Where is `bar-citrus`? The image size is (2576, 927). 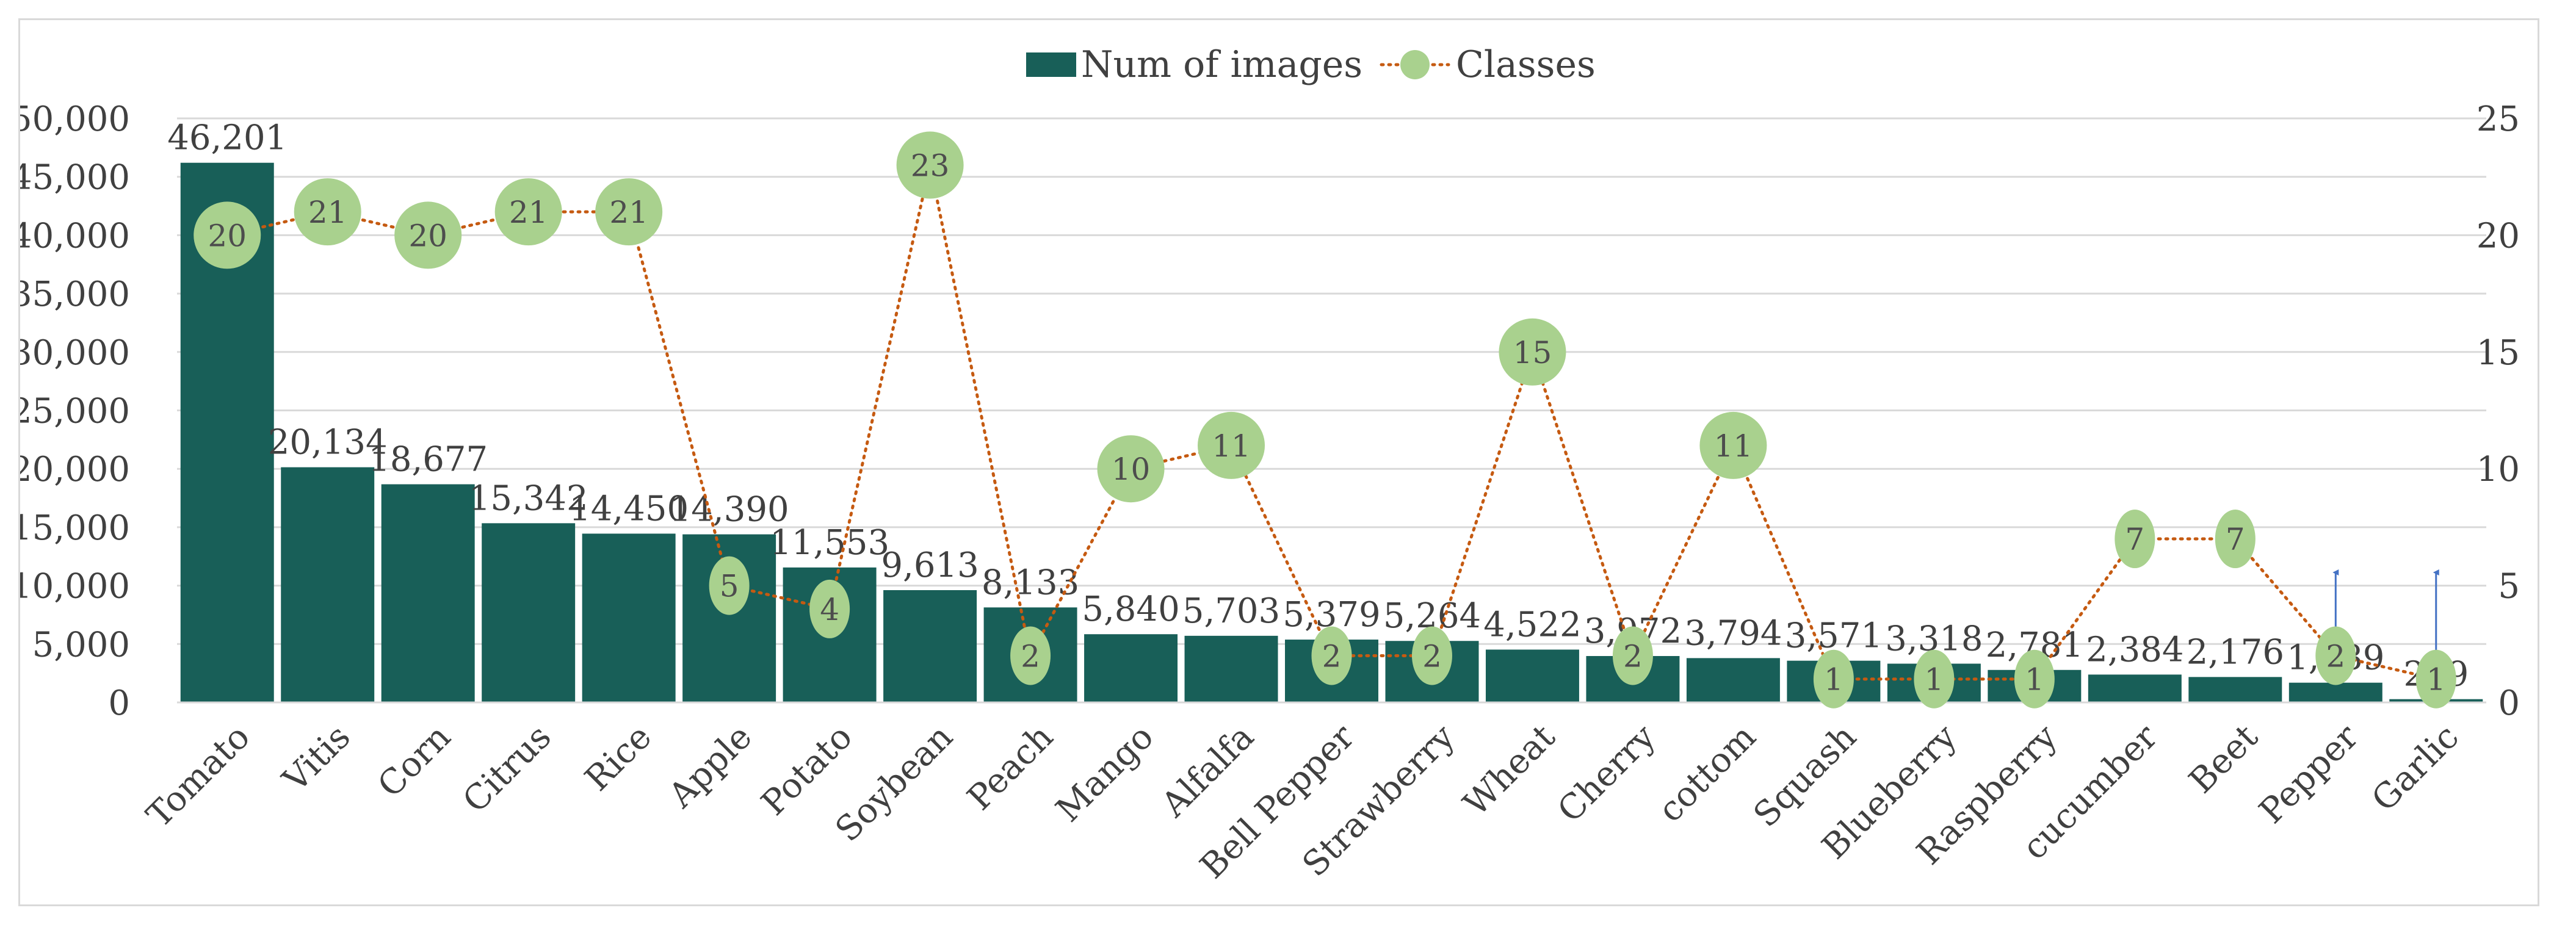
bar-citrus is located at coordinates (529, 612).